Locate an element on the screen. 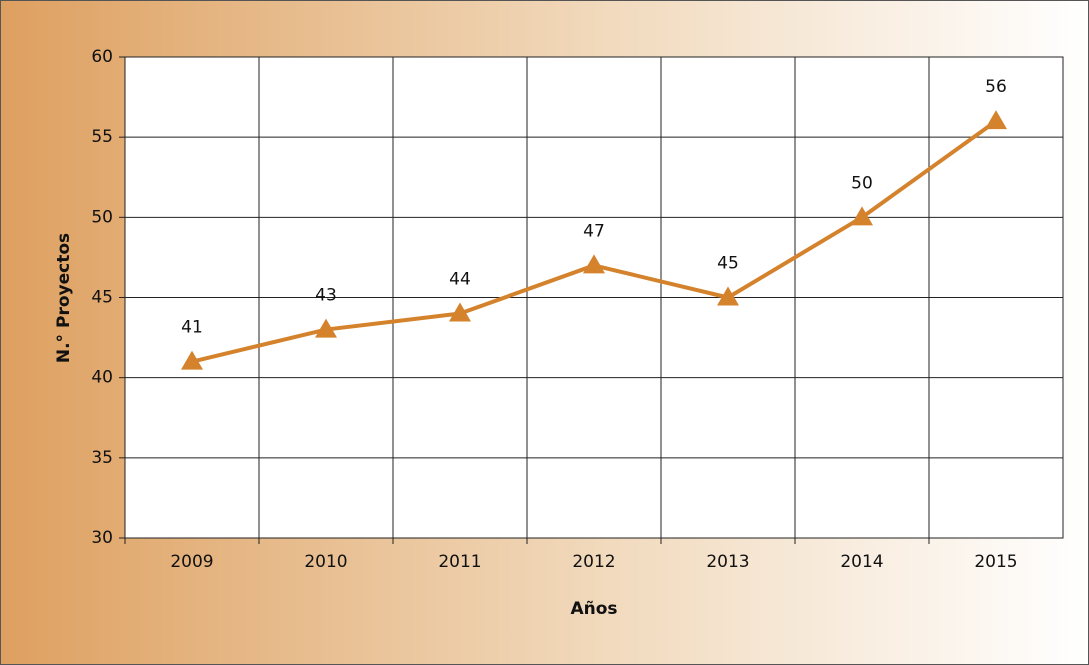 This screenshot has width=1089, height=665. data-label: 47 is located at coordinates (594, 231).